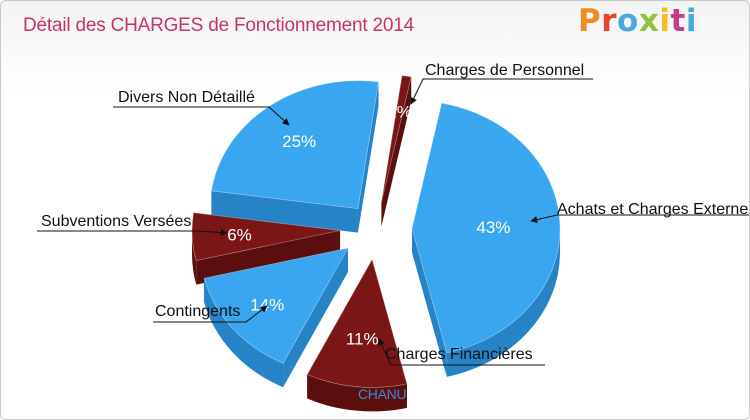  I want to click on pie-percent-label: 6%, so click(239, 235).